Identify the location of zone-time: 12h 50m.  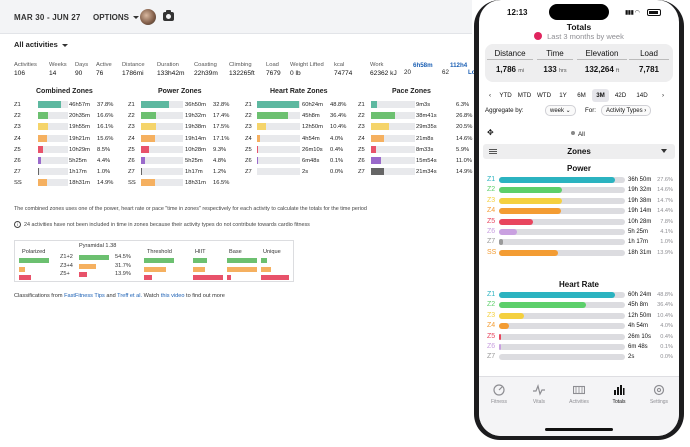
(640, 315).